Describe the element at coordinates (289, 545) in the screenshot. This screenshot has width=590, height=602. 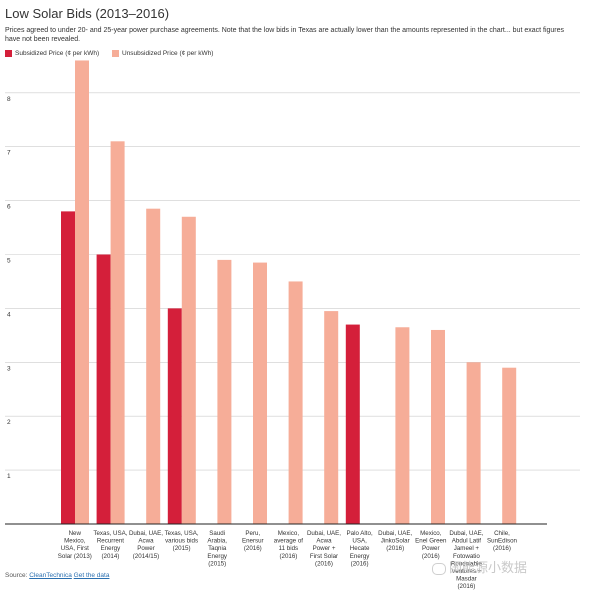
I see `x-tick-label: Mexico, average of 11 bids (2016)` at that location.